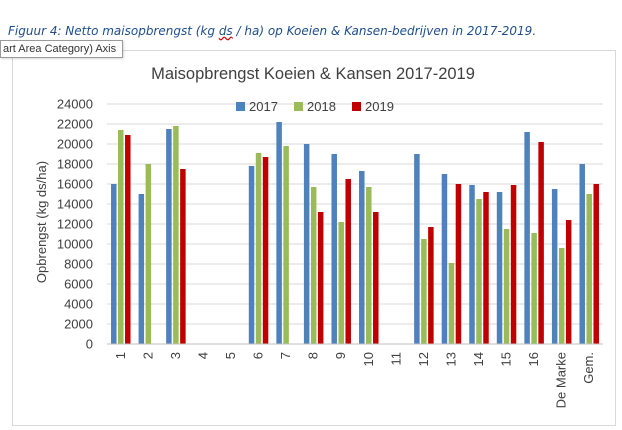 The width and height of the screenshot is (622, 430). Describe the element at coordinates (175, 355) in the screenshot. I see `x-tick-label: 3` at that location.